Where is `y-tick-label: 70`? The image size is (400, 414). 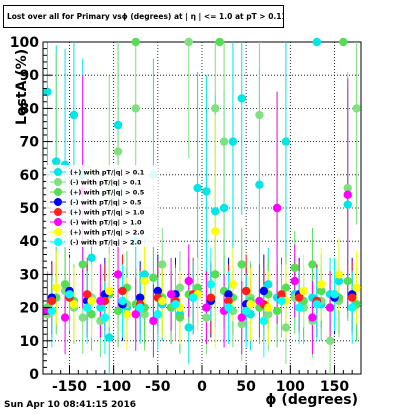 y-tick-label: 70 is located at coordinates (30, 143).